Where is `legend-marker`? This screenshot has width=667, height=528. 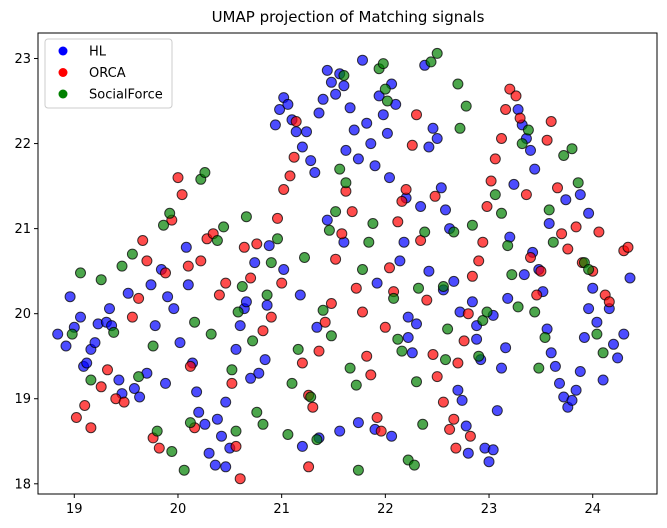
legend-marker is located at coordinates (63, 94).